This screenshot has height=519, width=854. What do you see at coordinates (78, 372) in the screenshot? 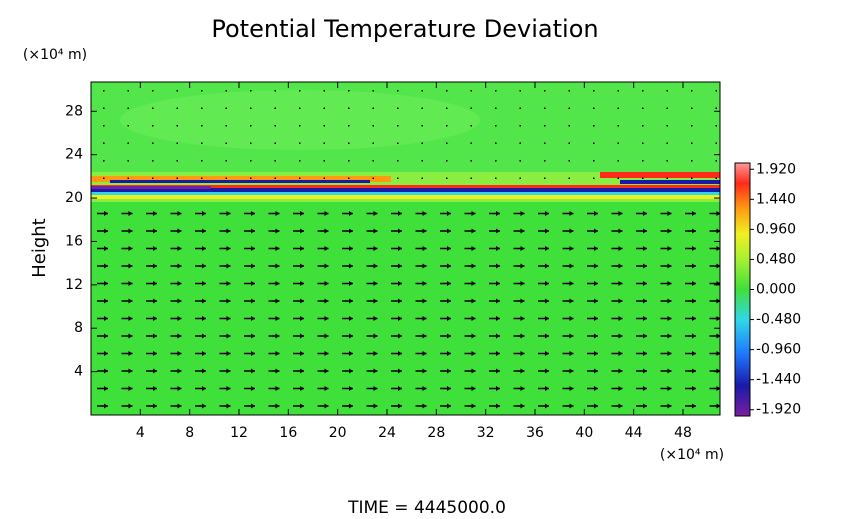
I see `y-tick-label: 4` at bounding box center [78, 372].